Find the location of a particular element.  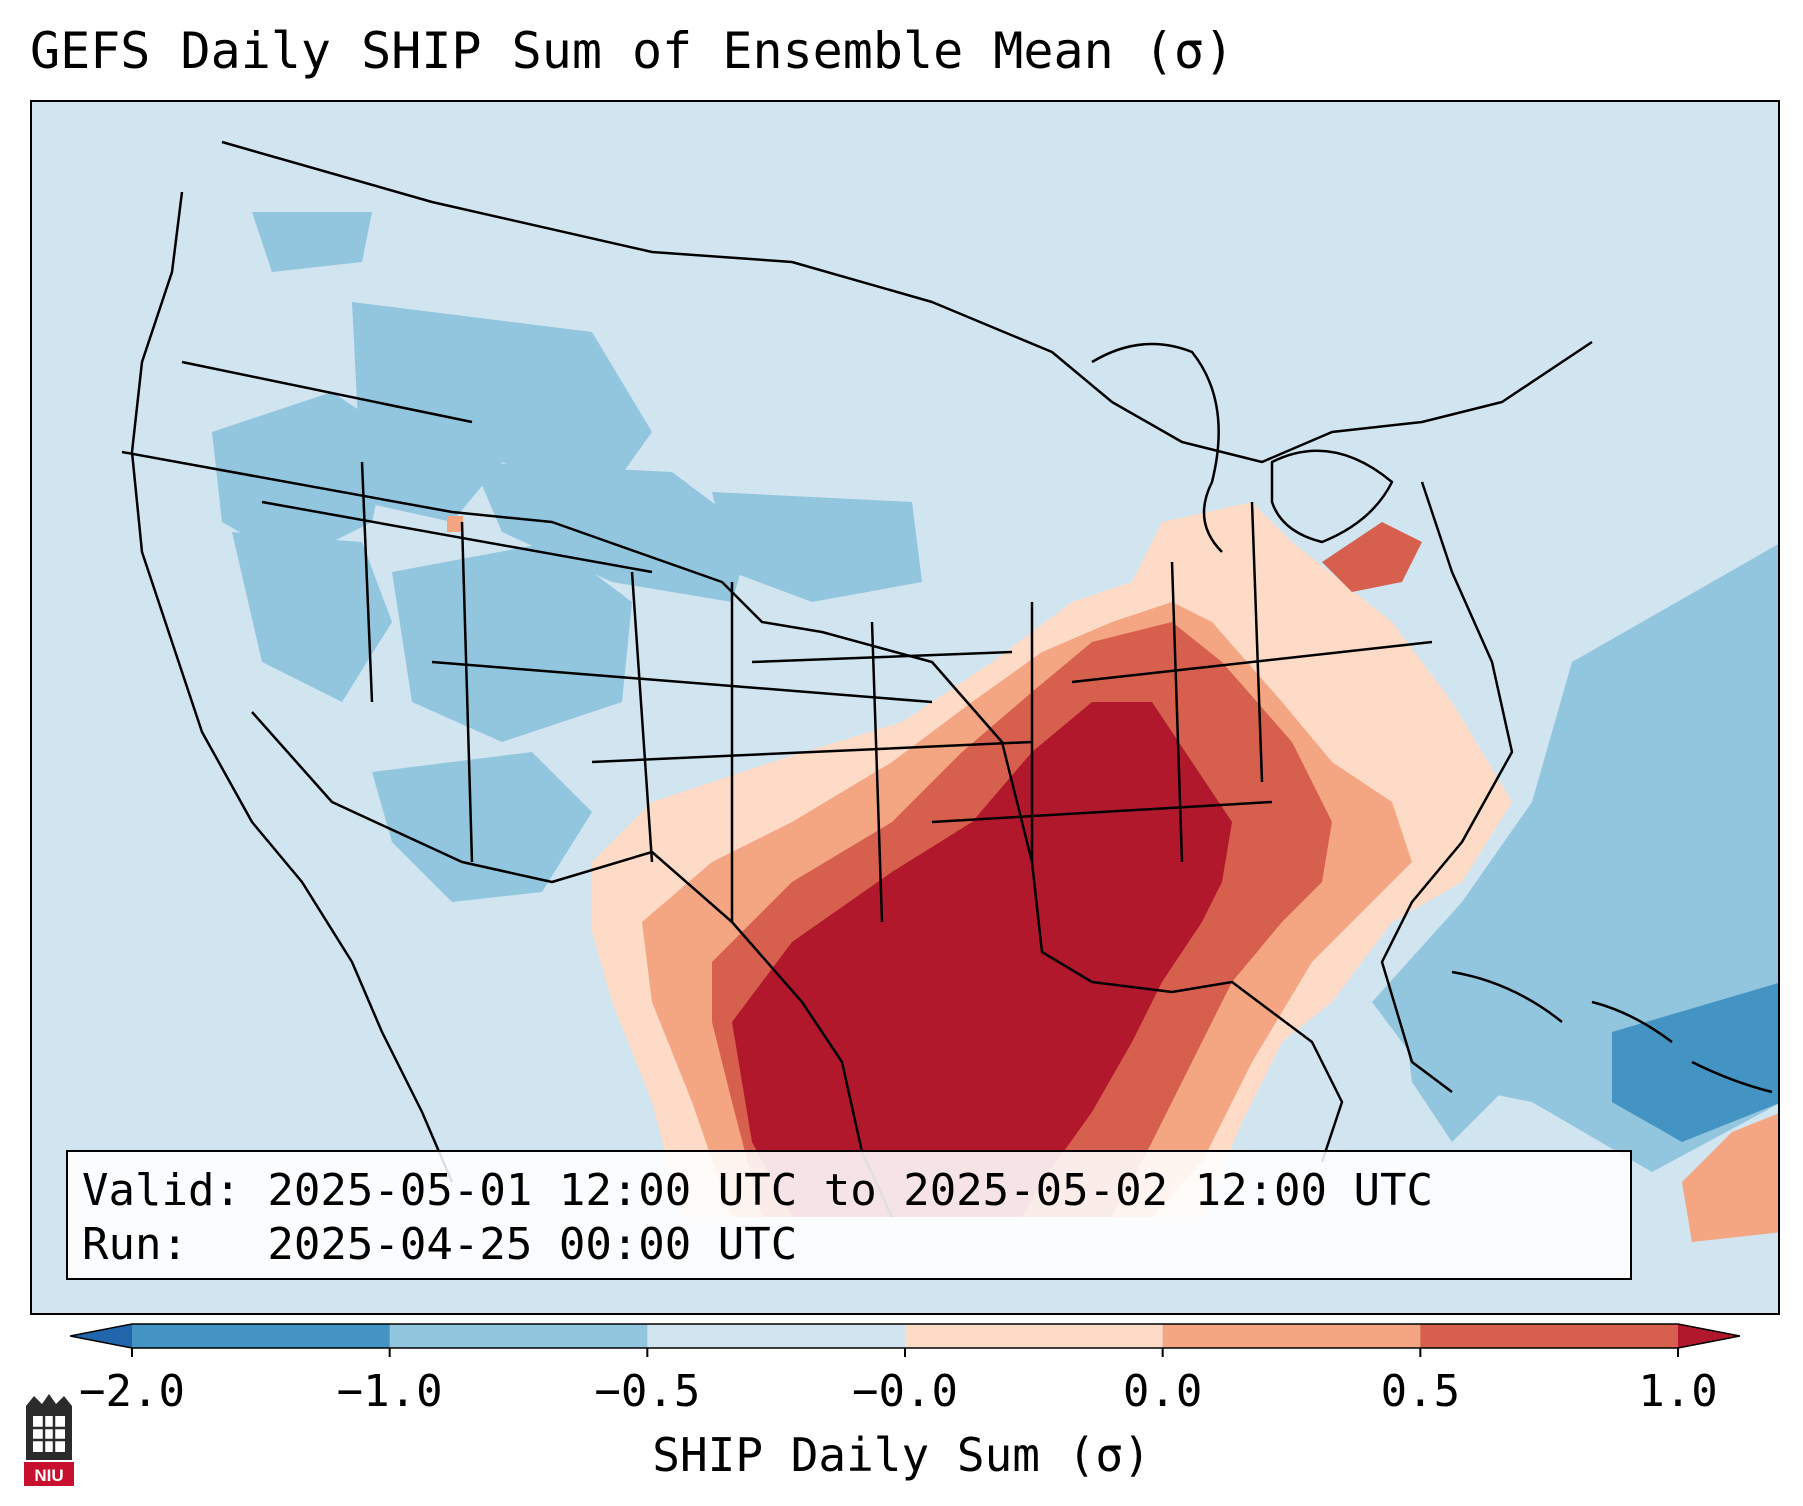

logo-window-grid is located at coordinates (49, 1434).